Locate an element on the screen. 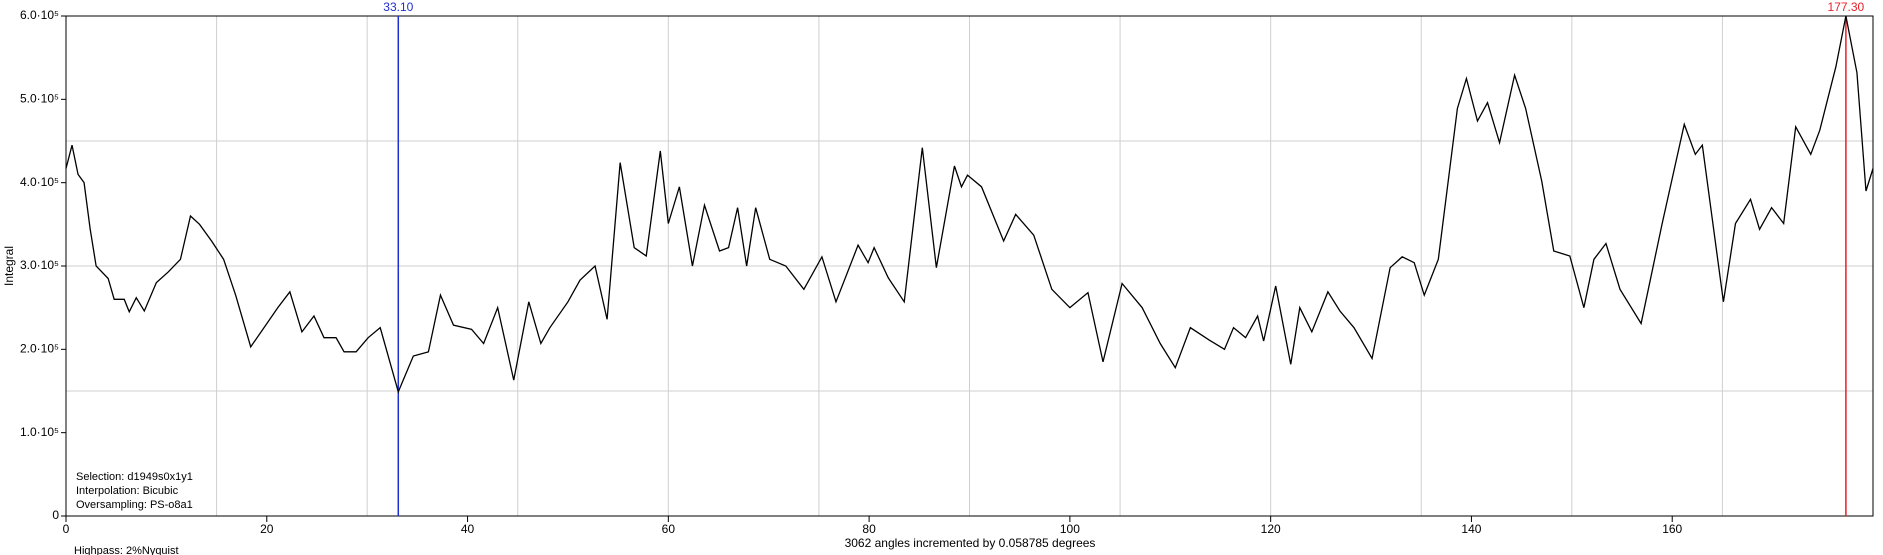  x-tick-label: 100 is located at coordinates (1070, 529).